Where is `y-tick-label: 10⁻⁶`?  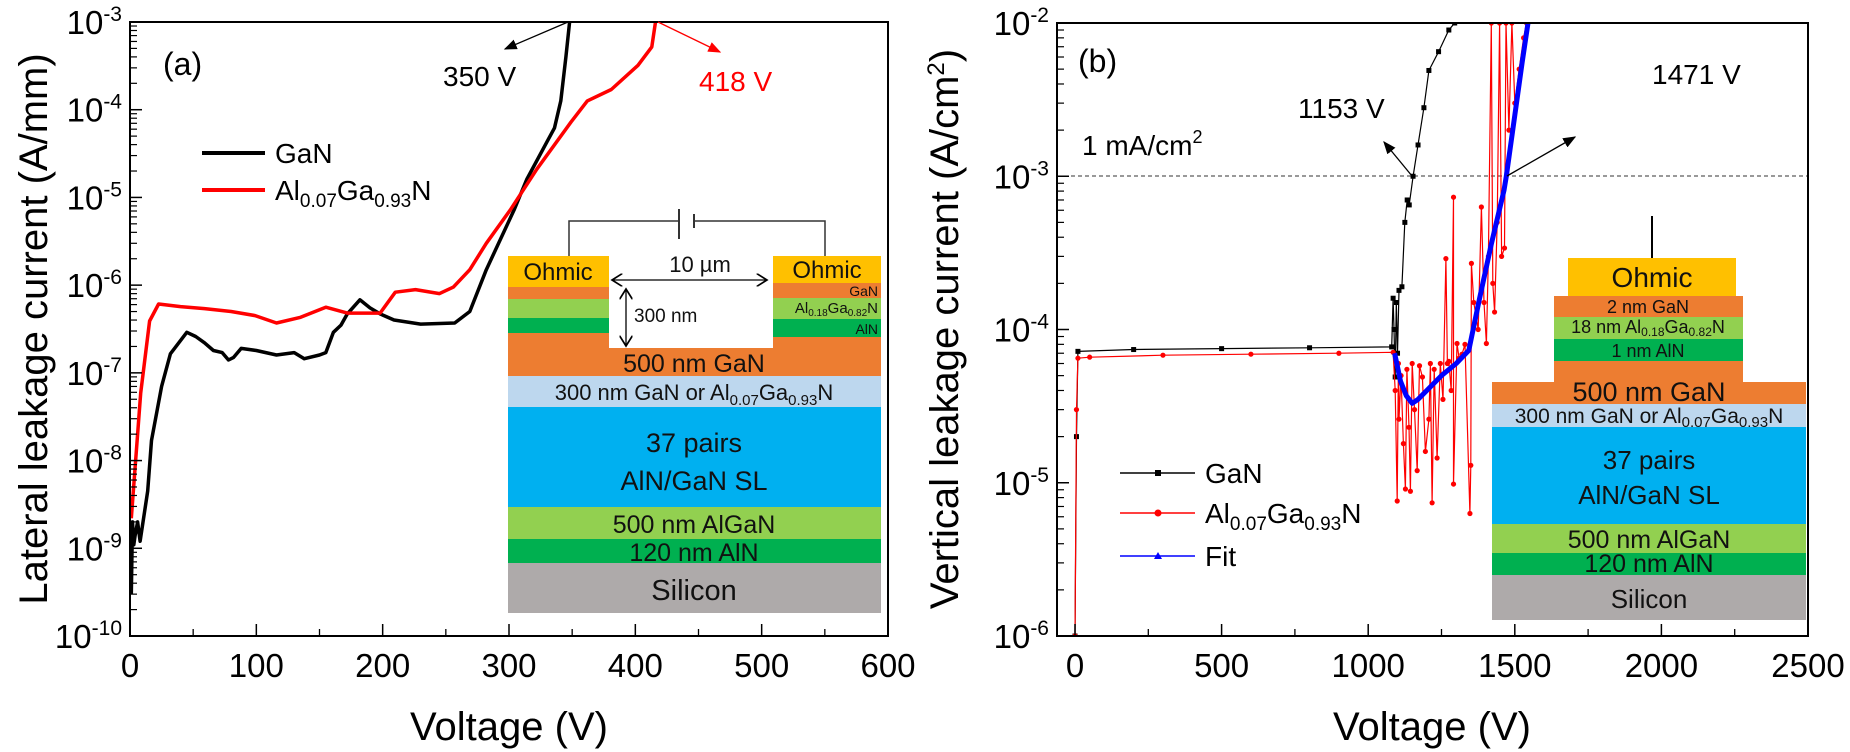 y-tick-label: 10⁻⁶ is located at coordinates (94, 285).